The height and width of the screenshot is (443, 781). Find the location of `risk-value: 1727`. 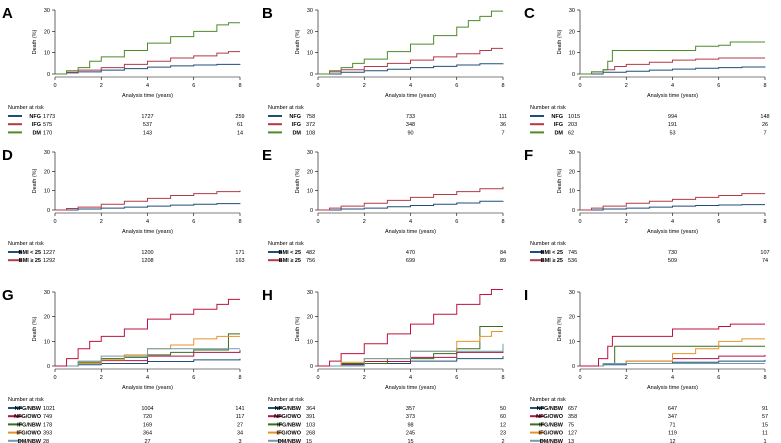

risk-value: 1727 is located at coordinates (147, 117).